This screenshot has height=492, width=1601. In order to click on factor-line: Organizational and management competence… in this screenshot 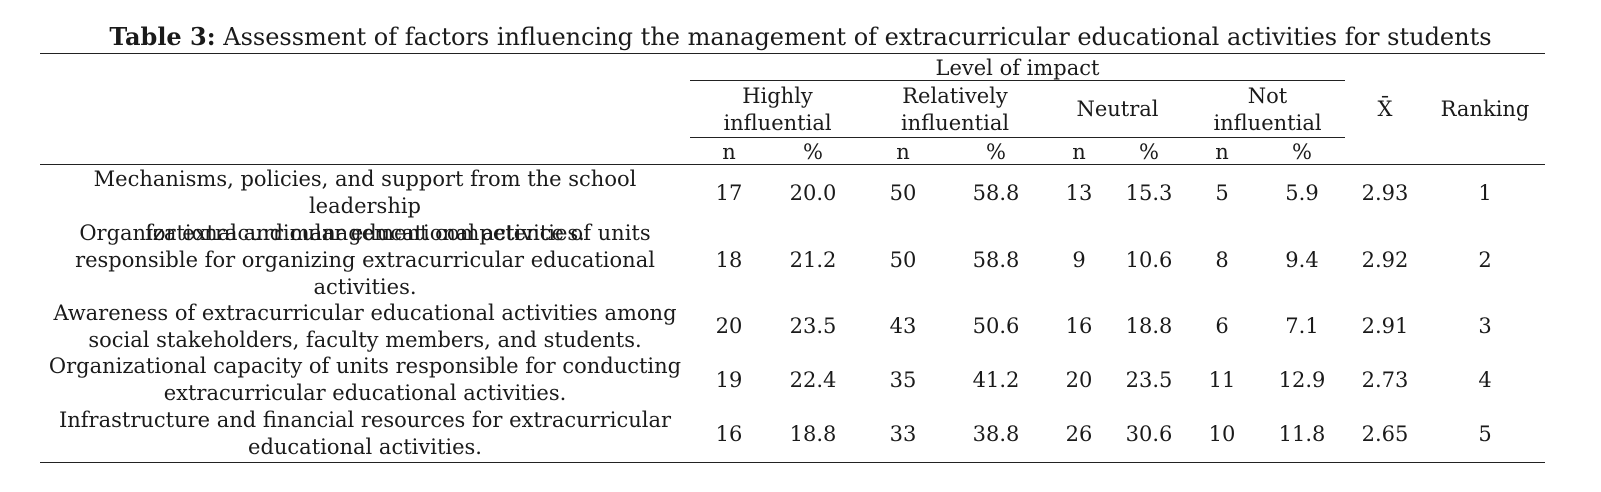, I will do `click(365, 232)`.